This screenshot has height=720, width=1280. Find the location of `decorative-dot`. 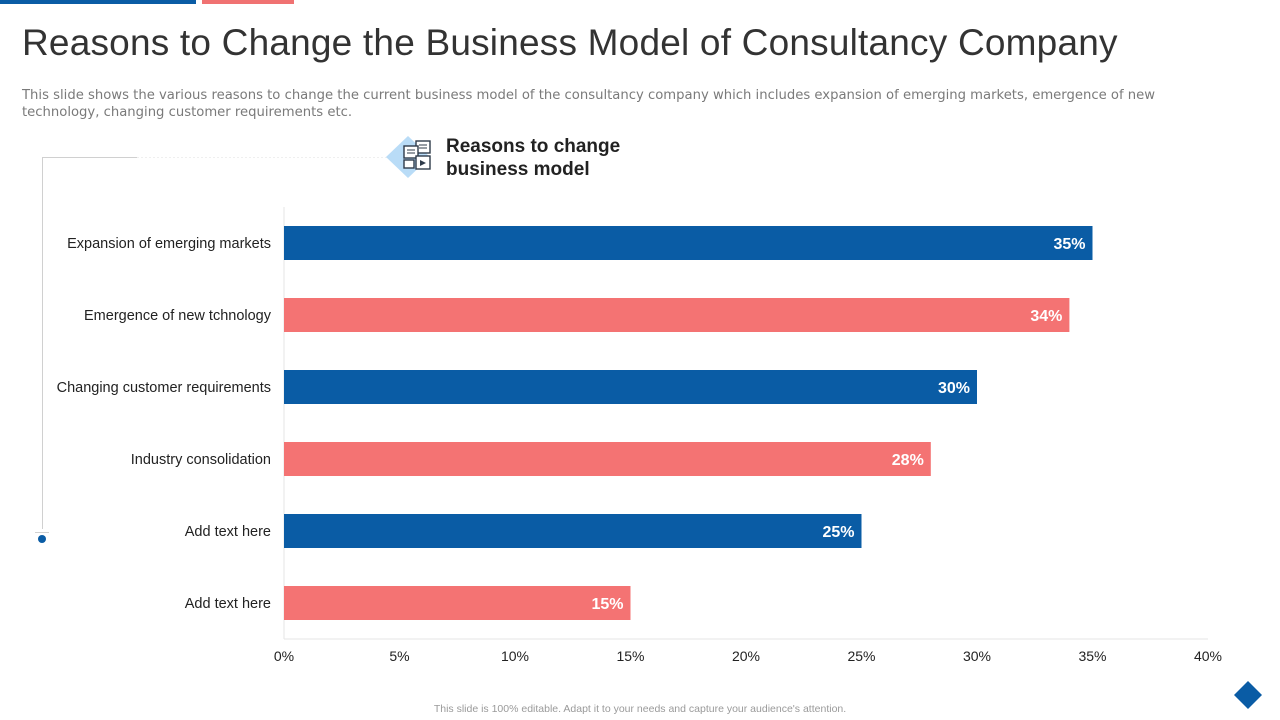

decorative-dot is located at coordinates (42, 539).